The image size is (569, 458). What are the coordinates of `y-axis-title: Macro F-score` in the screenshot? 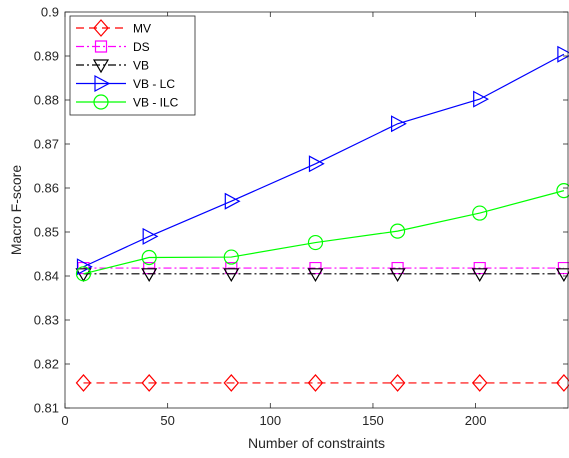 It's located at (16, 210).